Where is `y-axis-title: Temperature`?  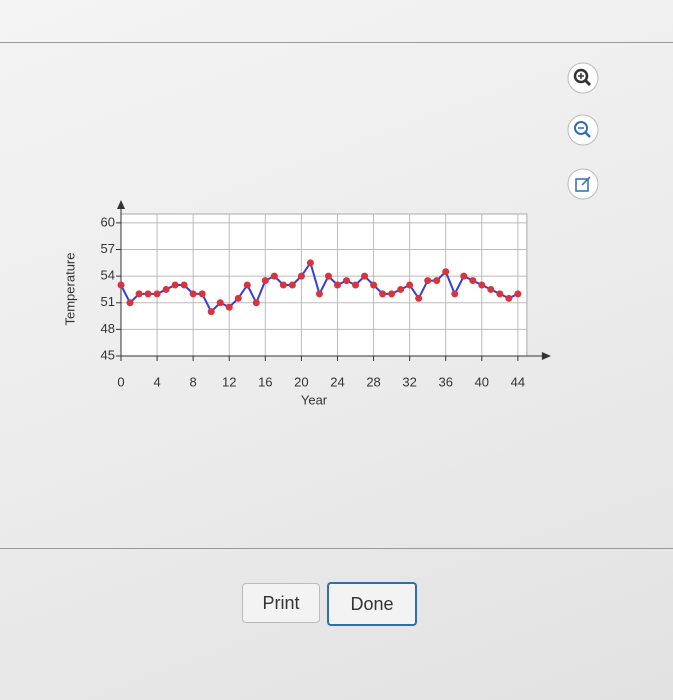 y-axis-title: Temperature is located at coordinates (69, 289).